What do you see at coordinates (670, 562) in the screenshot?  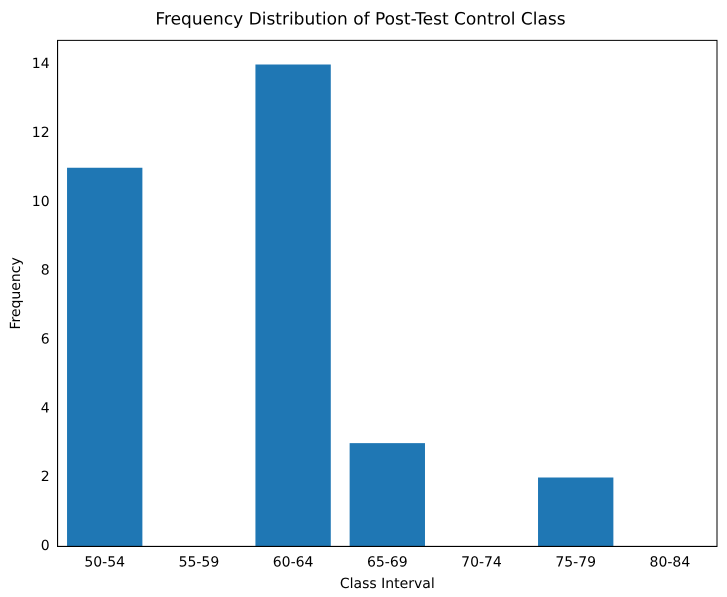 I see `x-tick-label: 80-84` at bounding box center [670, 562].